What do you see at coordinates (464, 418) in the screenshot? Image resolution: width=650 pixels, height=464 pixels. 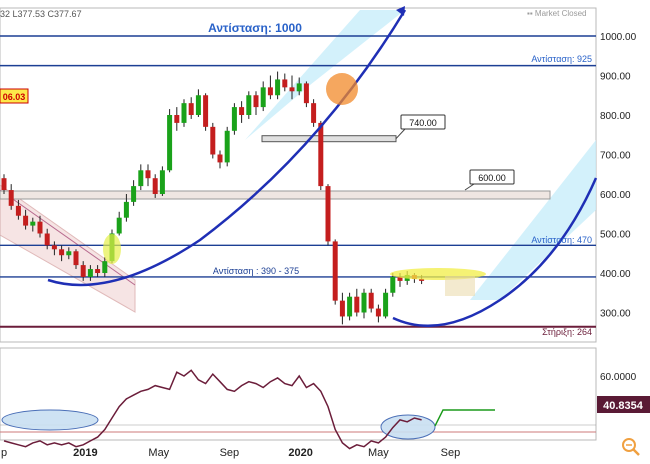 I see `rsi-breakout-line` at bounding box center [464, 418].